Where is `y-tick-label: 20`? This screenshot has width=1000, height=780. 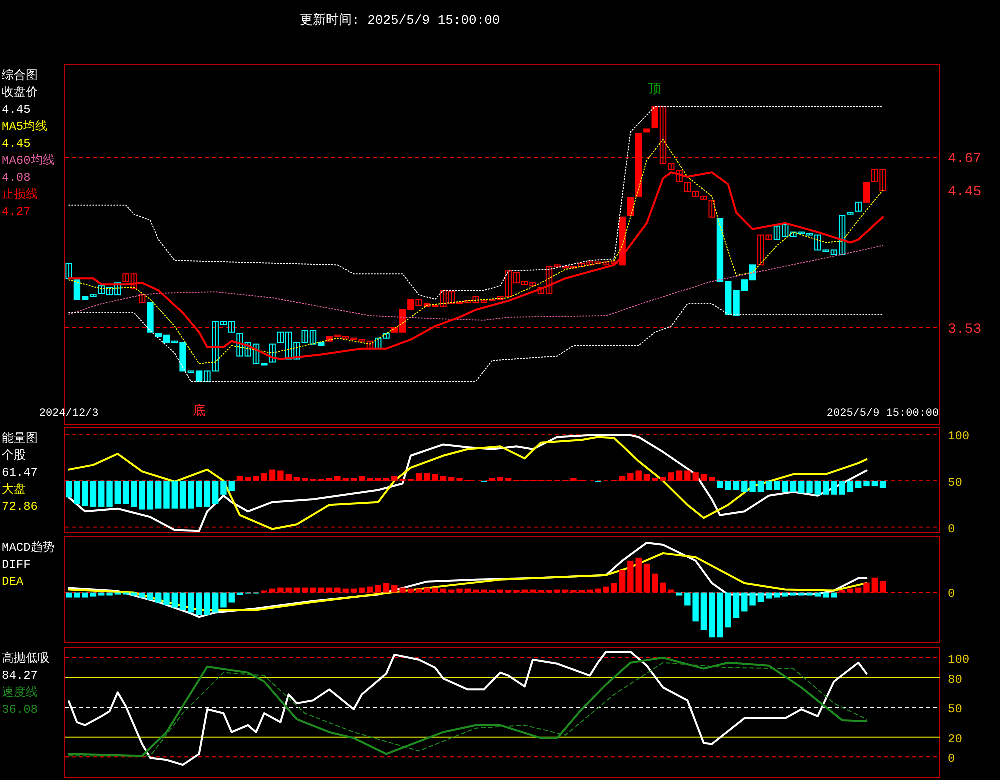 y-tick-label: 20 is located at coordinates (955, 739).